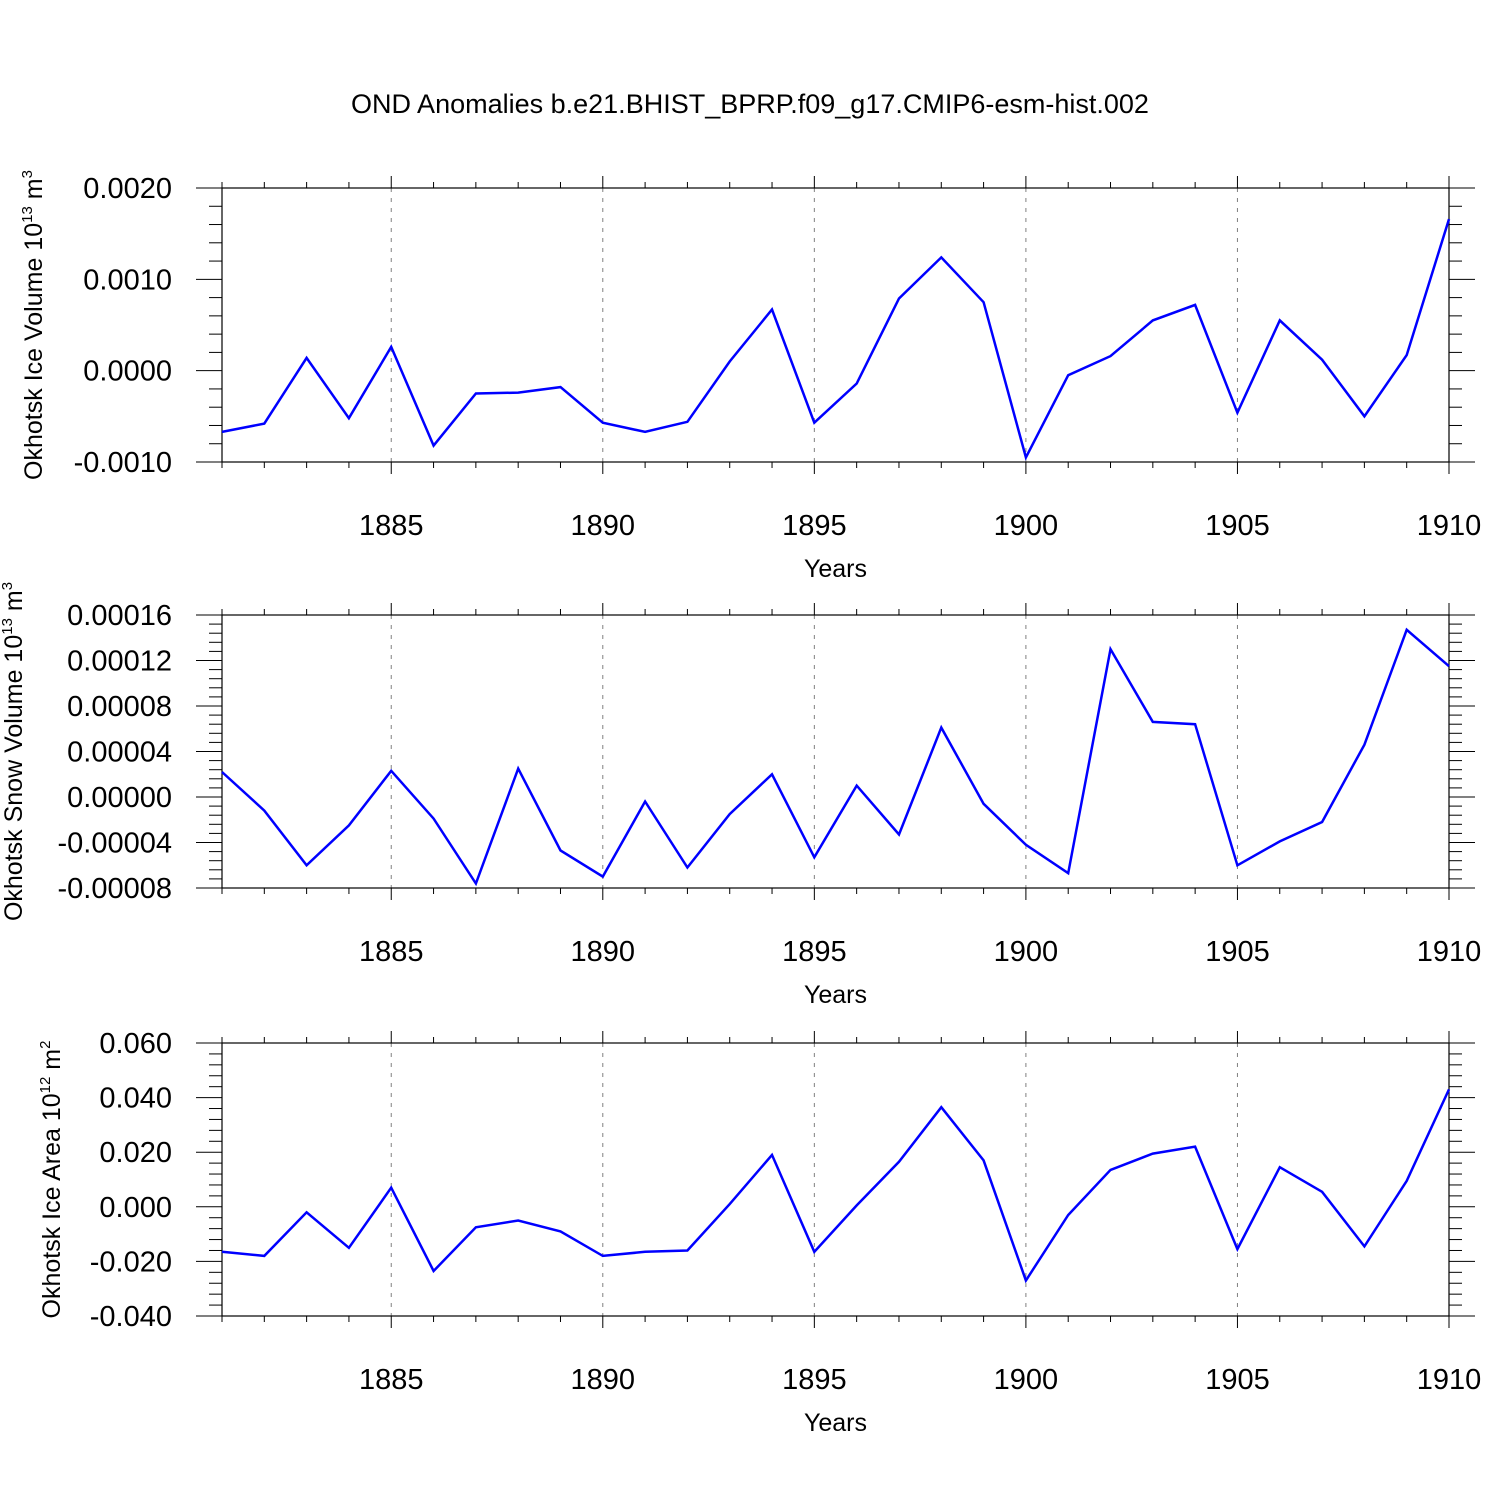 The height and width of the screenshot is (1500, 1500). I want to click on y-axis-title-unit-exponent: 2, so click(45, 1045).